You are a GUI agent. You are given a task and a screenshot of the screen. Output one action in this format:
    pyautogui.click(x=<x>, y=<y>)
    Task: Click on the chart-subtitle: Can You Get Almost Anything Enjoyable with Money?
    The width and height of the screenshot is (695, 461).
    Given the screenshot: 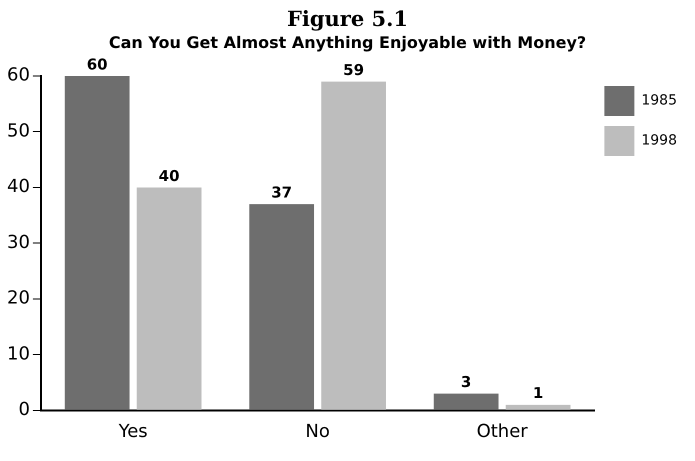 What is the action you would take?
    pyautogui.click(x=348, y=42)
    